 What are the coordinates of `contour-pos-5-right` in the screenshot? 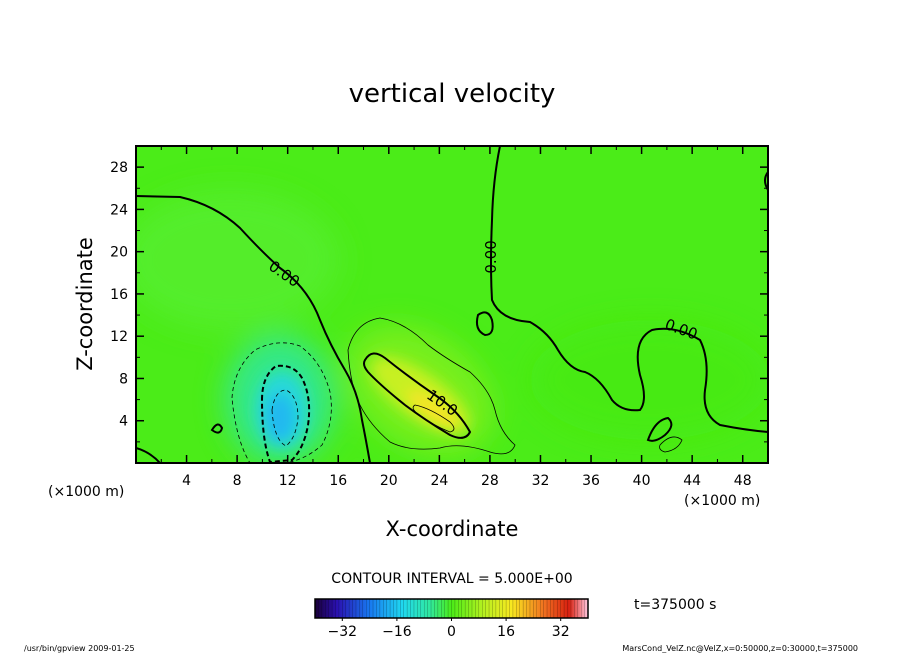 It's located at (671, 444).